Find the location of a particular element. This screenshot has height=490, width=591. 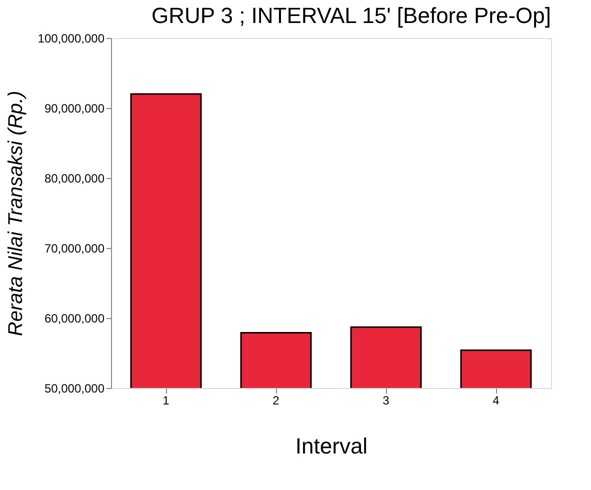

x-tick-label: 2 is located at coordinates (276, 401).